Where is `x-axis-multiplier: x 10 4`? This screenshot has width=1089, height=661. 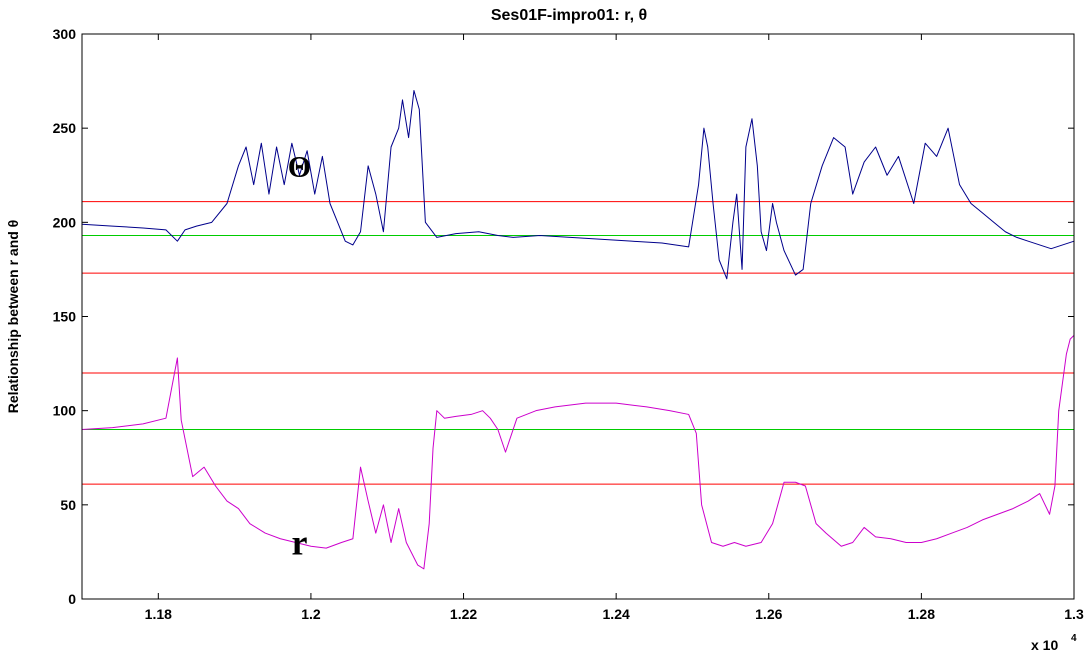
x-axis-multiplier: x 10 4 is located at coordinates (1054, 643).